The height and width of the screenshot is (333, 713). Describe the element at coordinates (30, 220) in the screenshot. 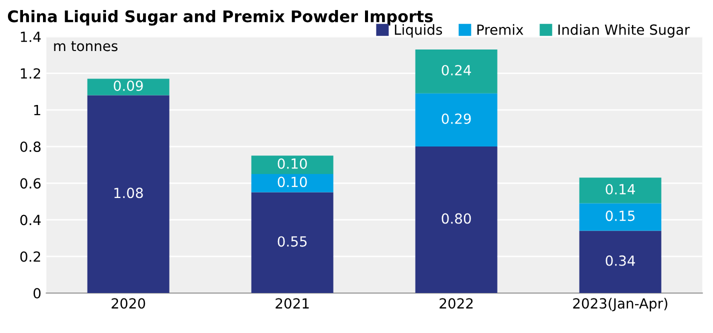

I see `y-tick-label: 0.4` at that location.